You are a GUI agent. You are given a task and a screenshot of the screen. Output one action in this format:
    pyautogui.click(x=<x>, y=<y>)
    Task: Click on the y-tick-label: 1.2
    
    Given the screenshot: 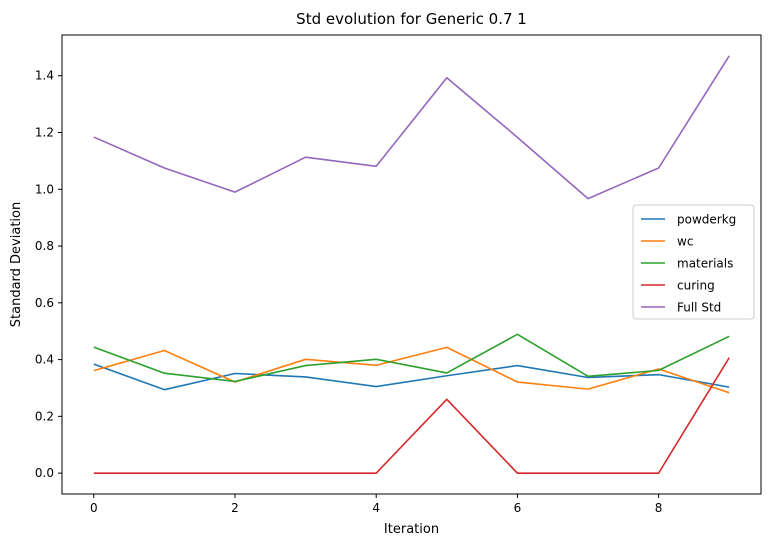 What is the action you would take?
    pyautogui.click(x=44, y=133)
    